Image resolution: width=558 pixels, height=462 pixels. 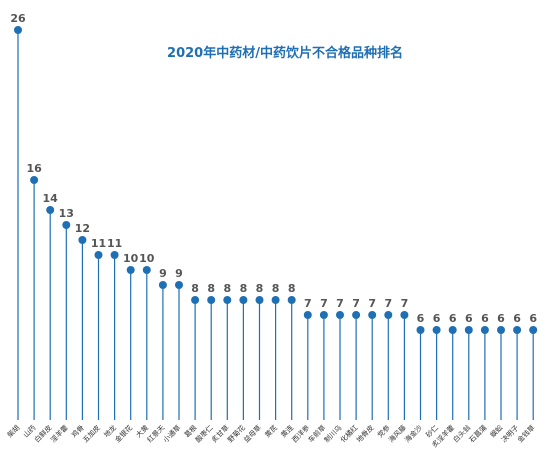 I want to click on value-label-25: 6, so click(x=421, y=318).